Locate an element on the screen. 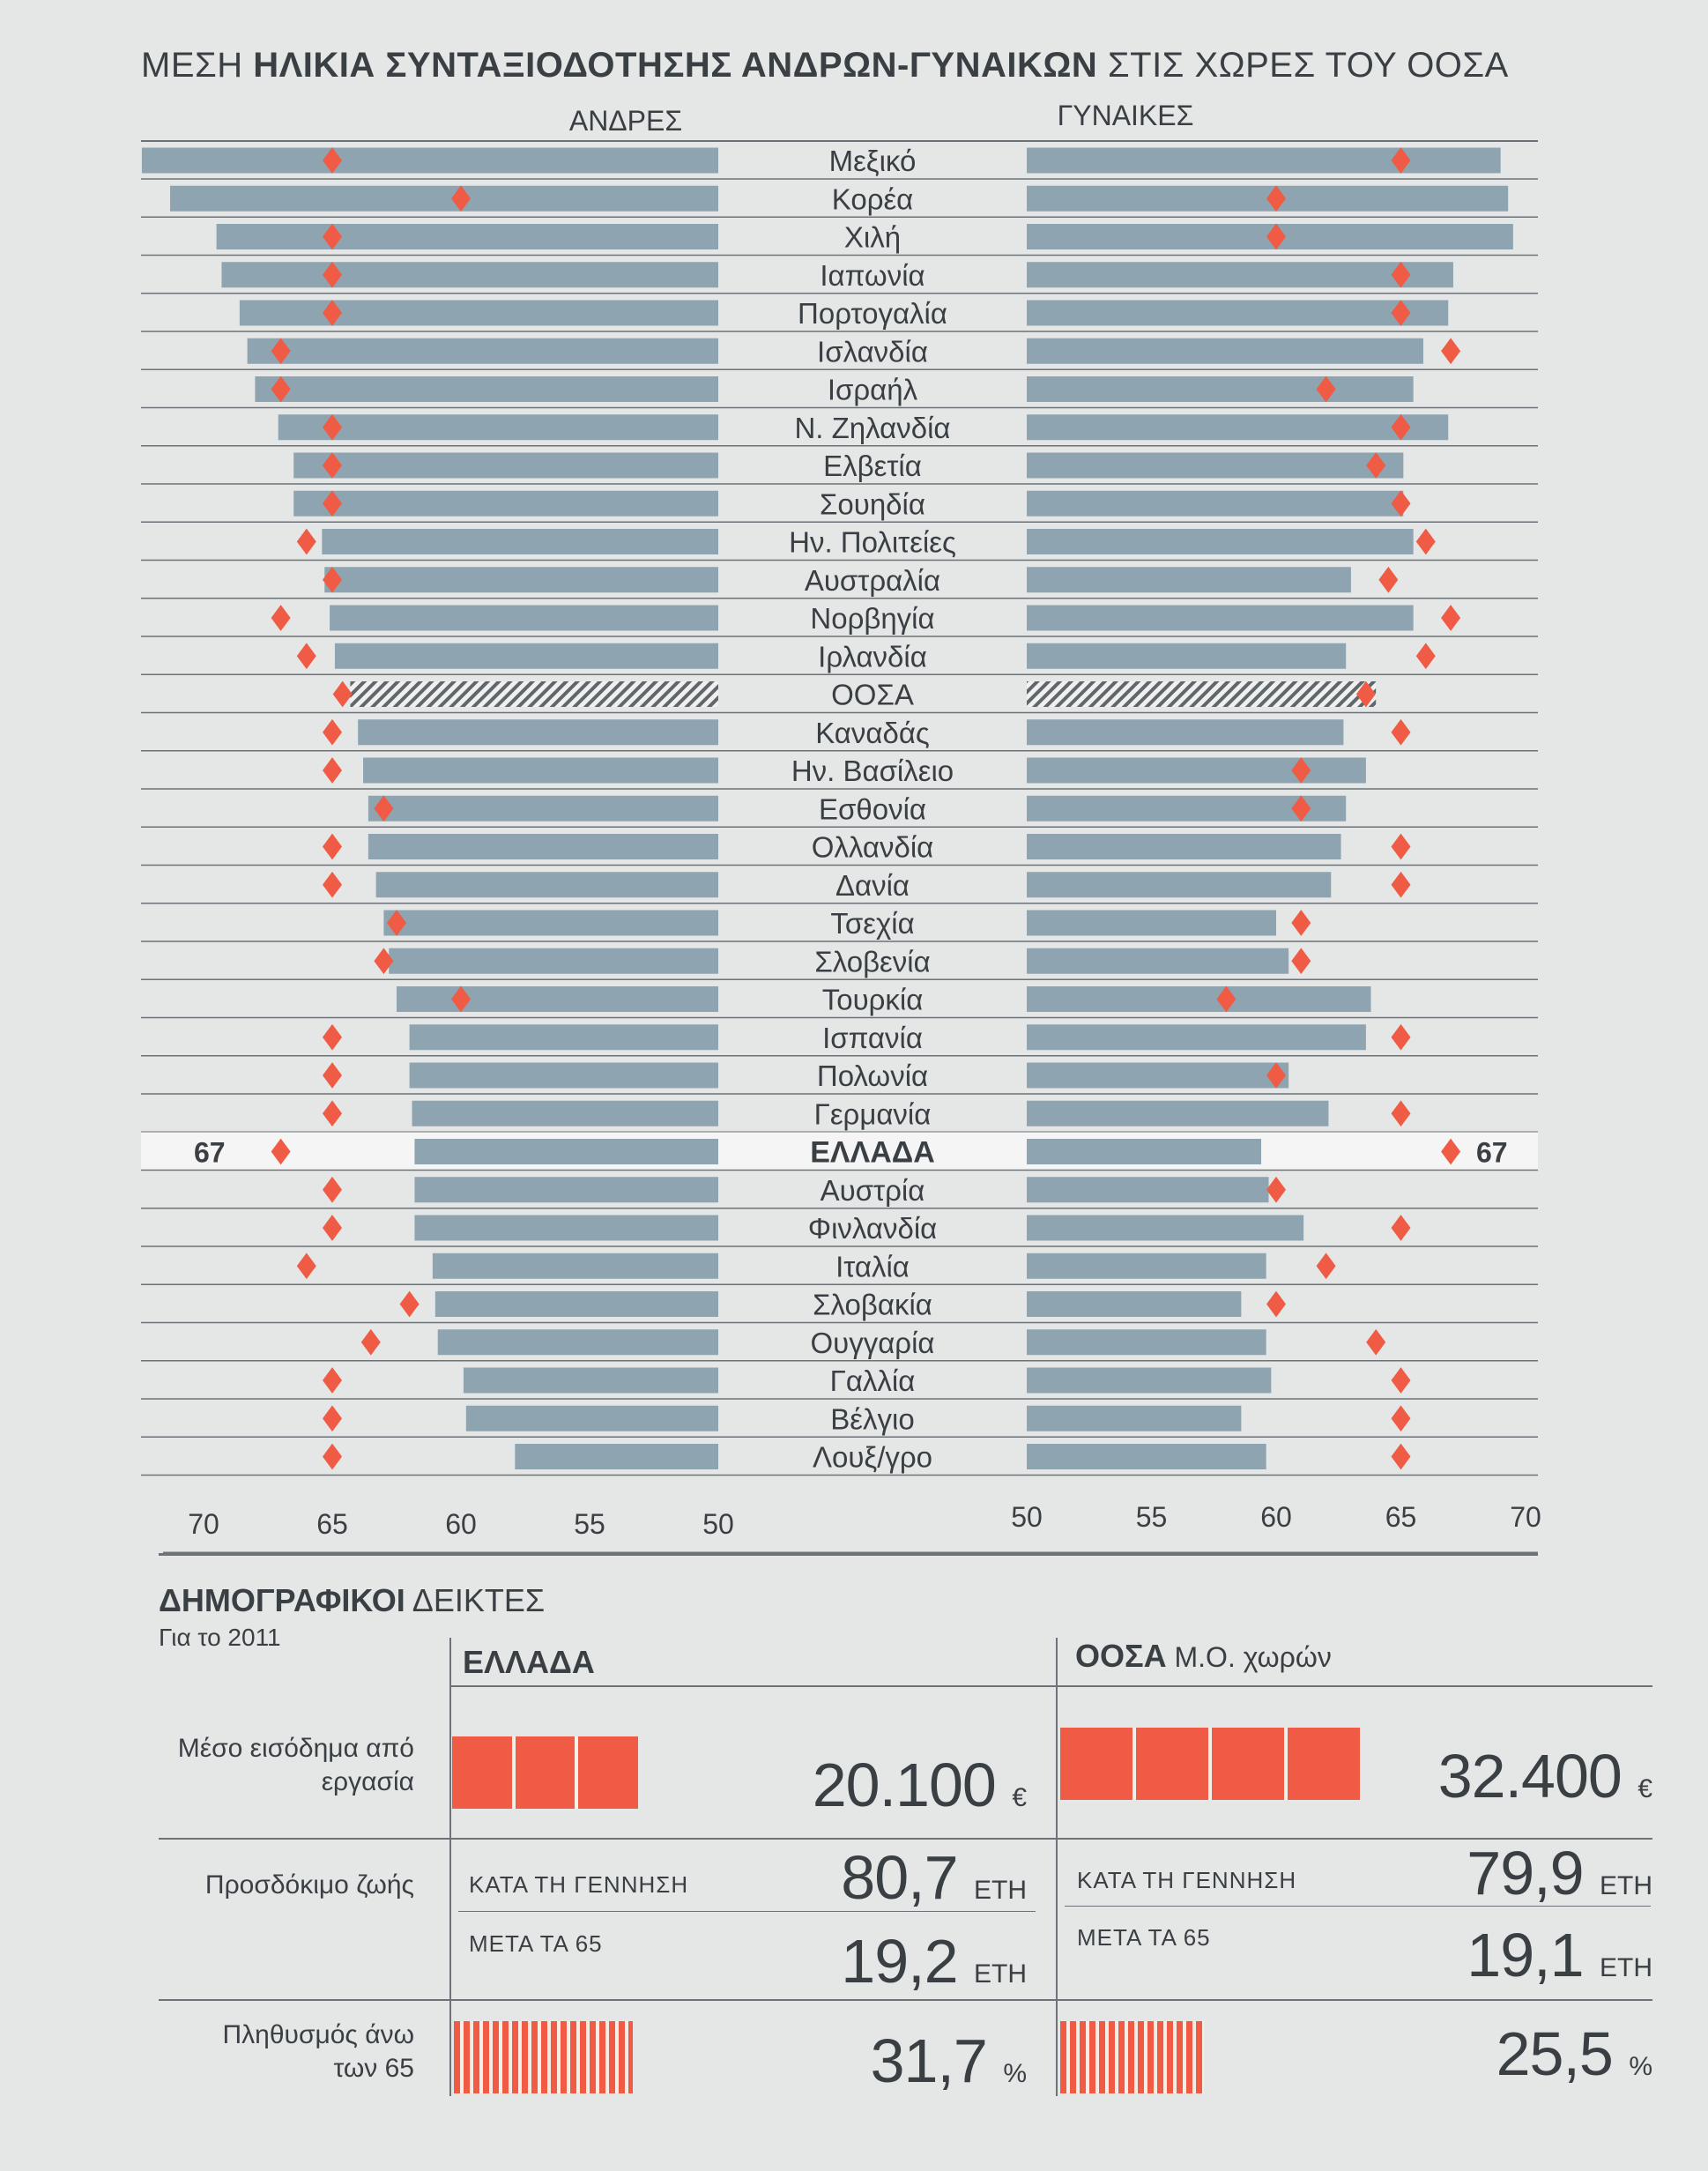 This screenshot has width=1708, height=2171. header-rule is located at coordinates (1050, 1686).